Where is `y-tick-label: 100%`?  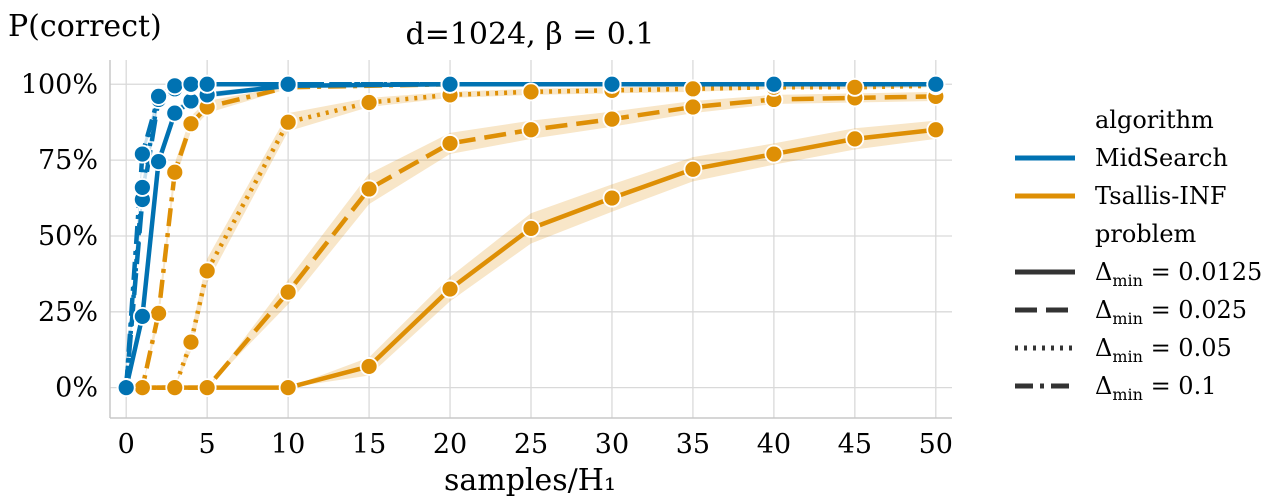 y-tick-label: 100% is located at coordinates (59, 84).